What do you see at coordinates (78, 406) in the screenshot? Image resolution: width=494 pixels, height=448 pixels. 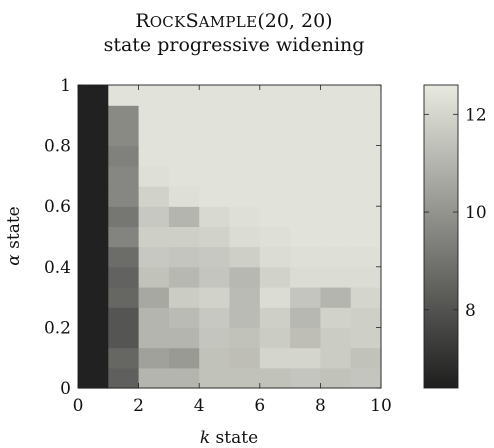 I see `x-tick-label: 0` at bounding box center [78, 406].